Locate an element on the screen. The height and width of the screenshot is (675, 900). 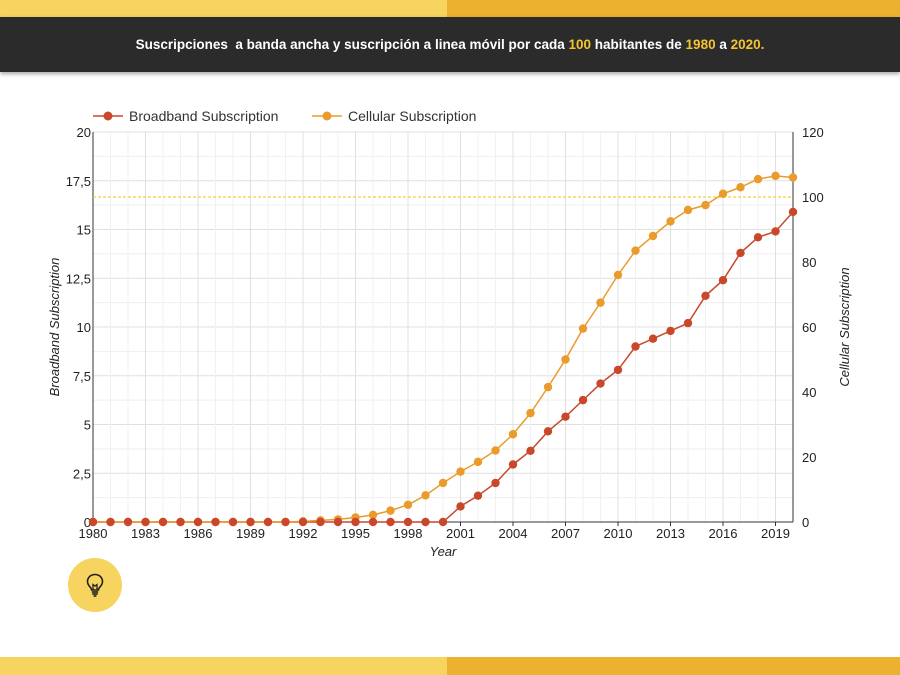
top-accent-bar is located at coordinates (450, 8).